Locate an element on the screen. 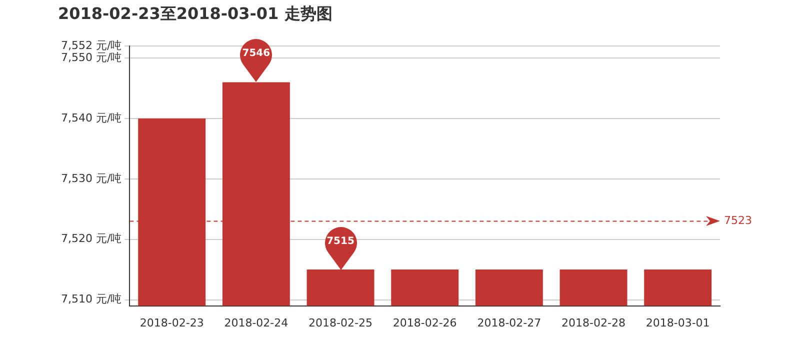 The width and height of the screenshot is (798, 337). annotation: 7546 is located at coordinates (256, 54).